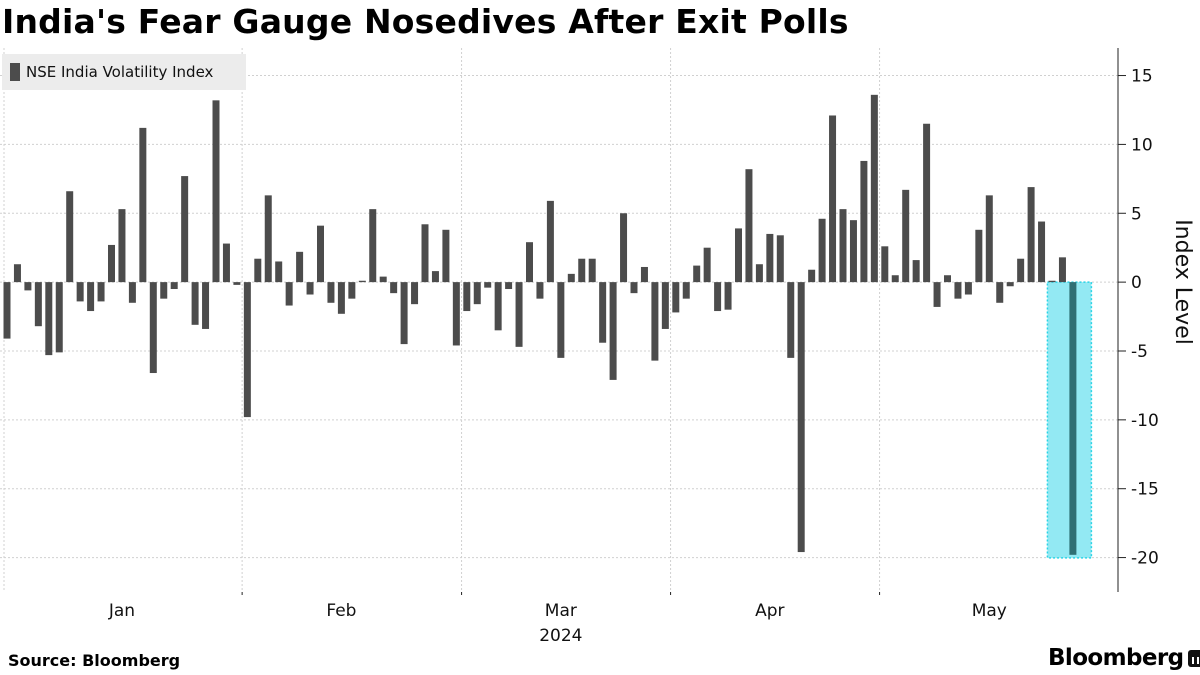  What do you see at coordinates (15, 72) in the screenshot?
I see `legend-swatch` at bounding box center [15, 72].